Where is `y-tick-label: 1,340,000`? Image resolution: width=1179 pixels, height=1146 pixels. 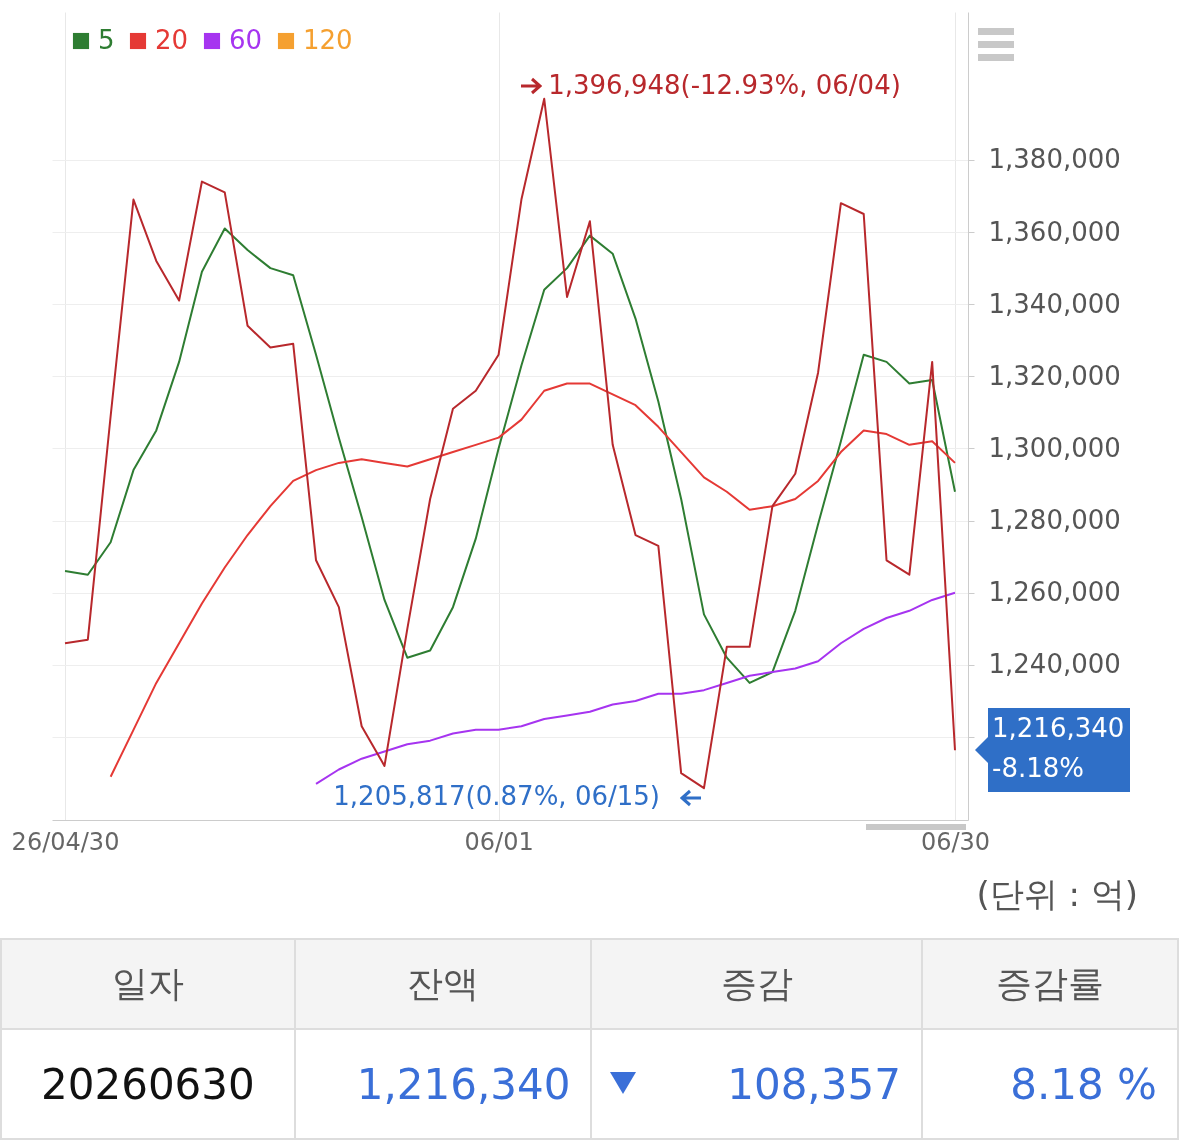 y-tick-label: 1,340,000 is located at coordinates (1054, 303).